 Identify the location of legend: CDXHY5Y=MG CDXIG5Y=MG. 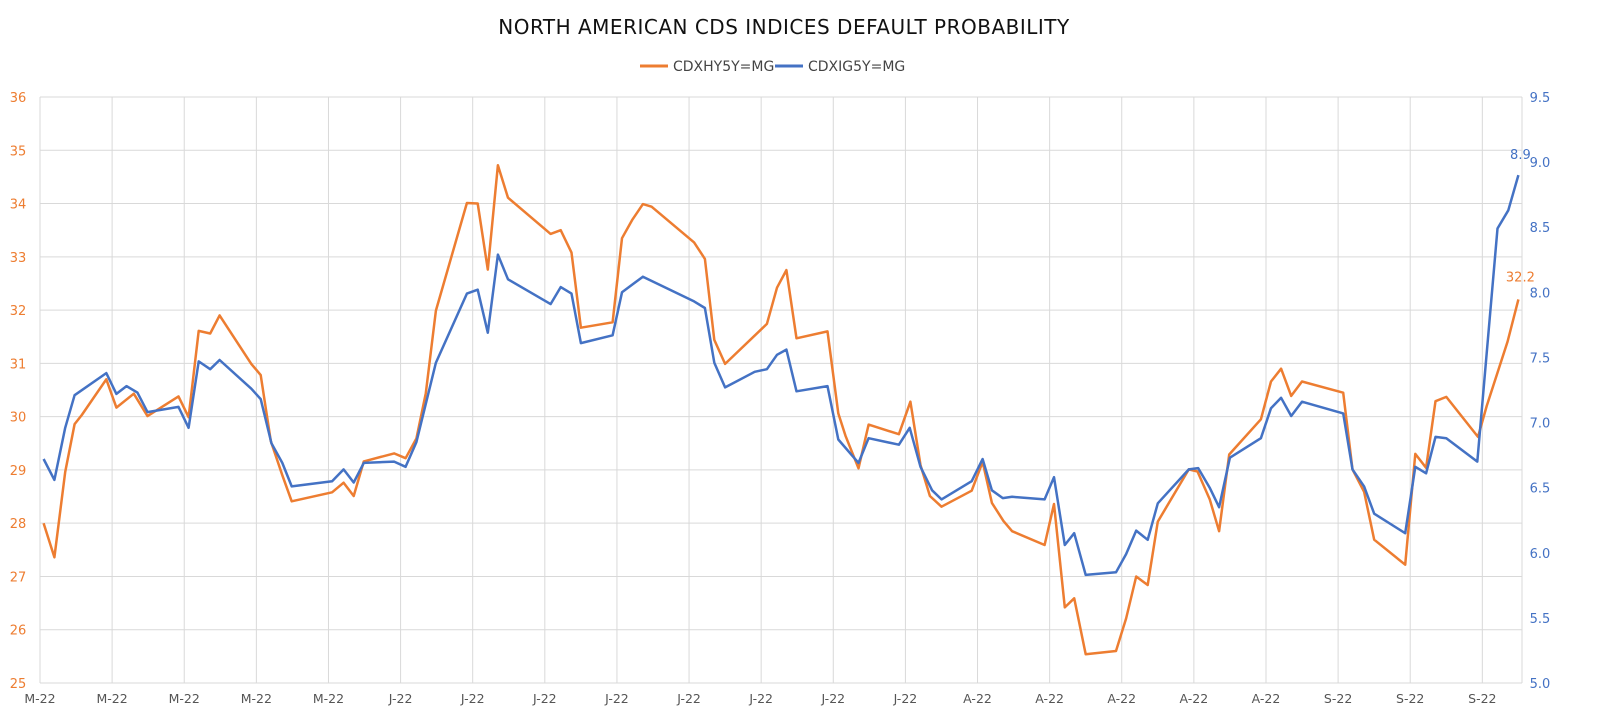
(772, 67).